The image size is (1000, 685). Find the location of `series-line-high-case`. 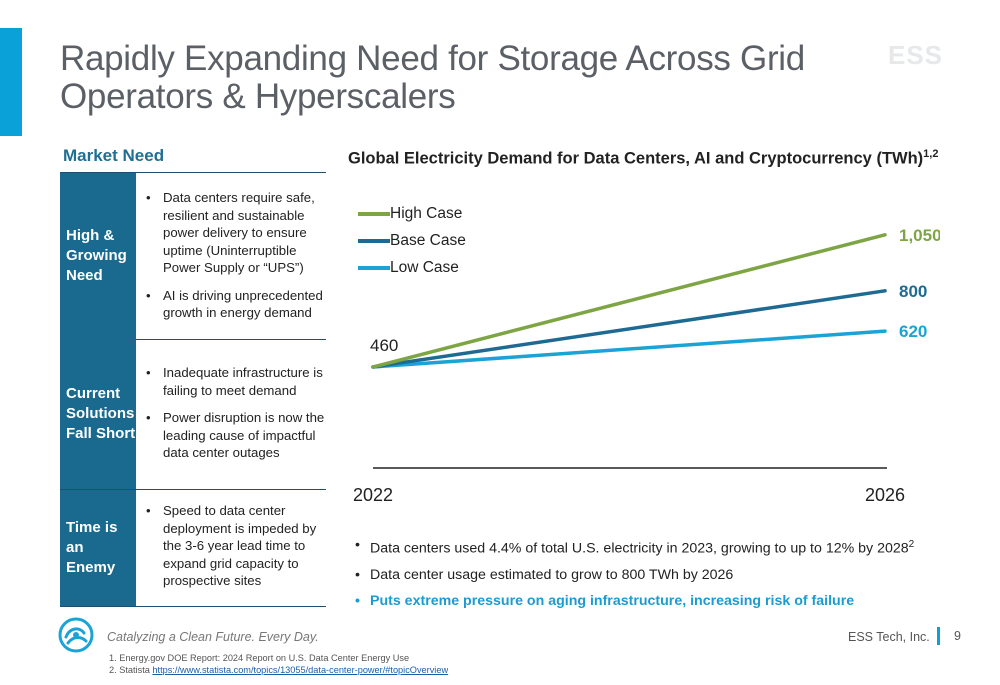

series-line-high-case is located at coordinates (629, 301).